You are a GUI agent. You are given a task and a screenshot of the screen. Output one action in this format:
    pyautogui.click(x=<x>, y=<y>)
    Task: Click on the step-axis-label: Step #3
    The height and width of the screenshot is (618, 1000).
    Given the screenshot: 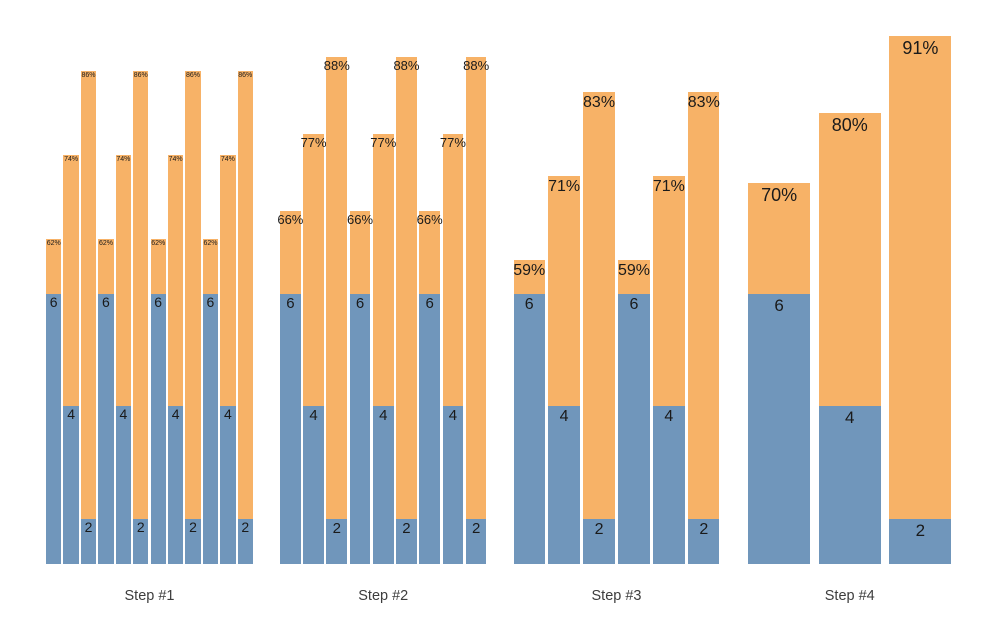 What is the action you would take?
    pyautogui.click(x=616, y=596)
    